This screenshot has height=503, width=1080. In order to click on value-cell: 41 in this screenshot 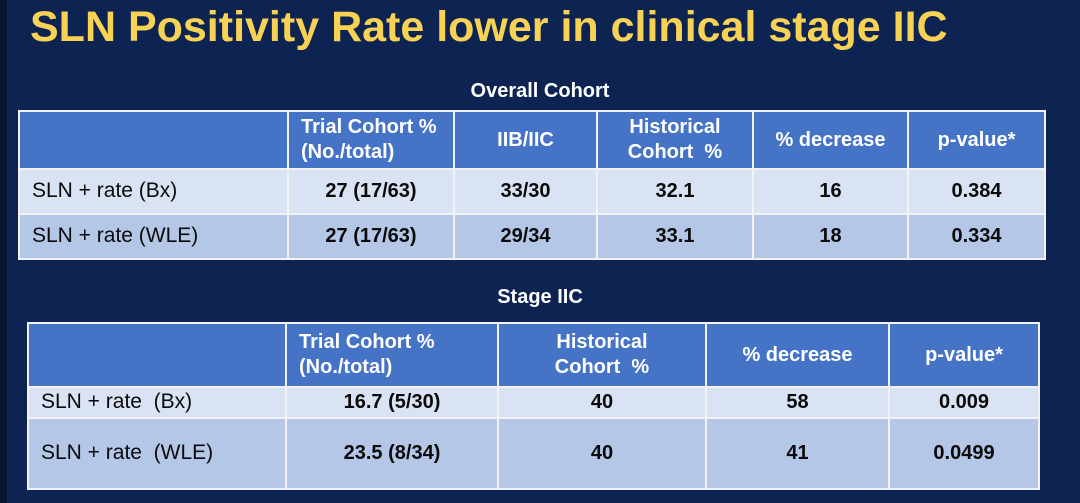, I will do `click(797, 453)`.